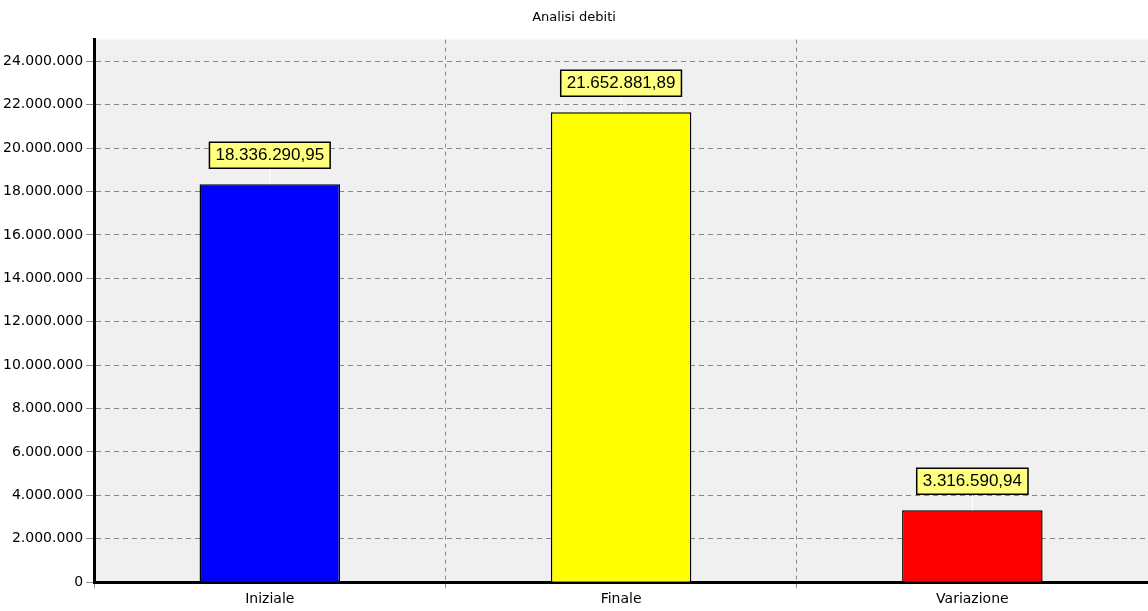  I want to click on y-tick-label: 4.000.000, so click(47, 494).